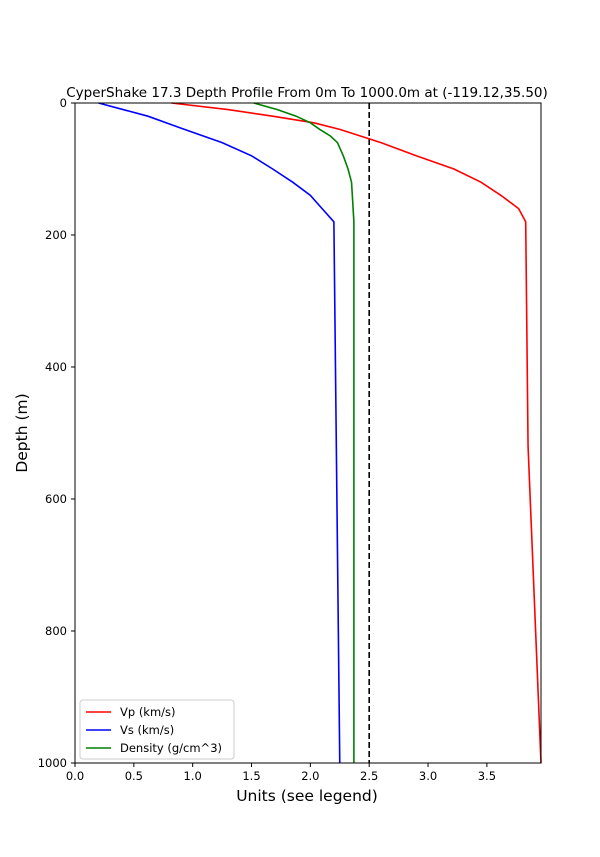  What do you see at coordinates (428, 776) in the screenshot?
I see `x-tick-label: 3.0` at bounding box center [428, 776].